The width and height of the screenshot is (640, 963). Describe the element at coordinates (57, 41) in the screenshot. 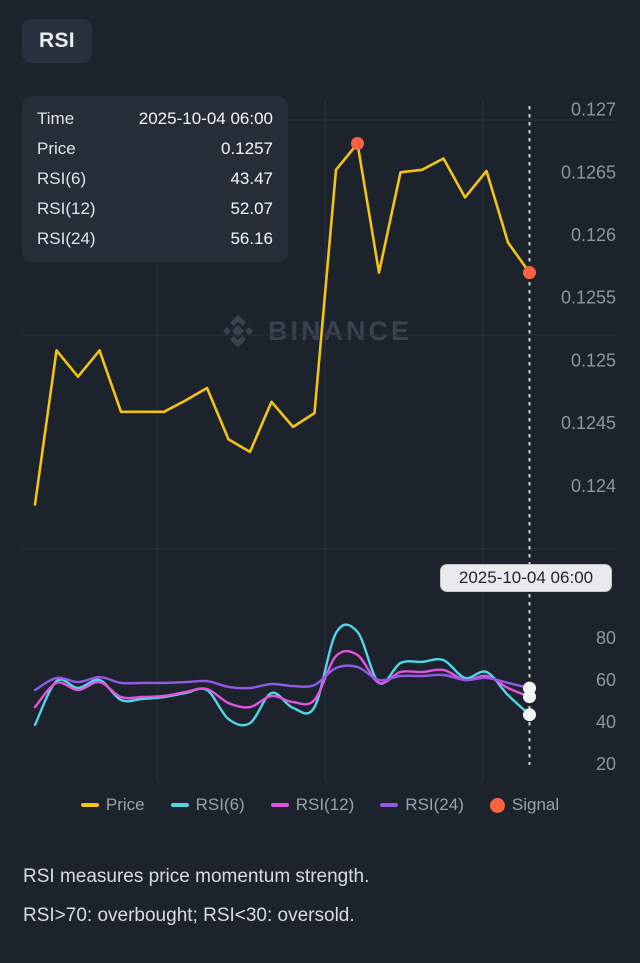

I see `indicator-badge: RSI` at that location.